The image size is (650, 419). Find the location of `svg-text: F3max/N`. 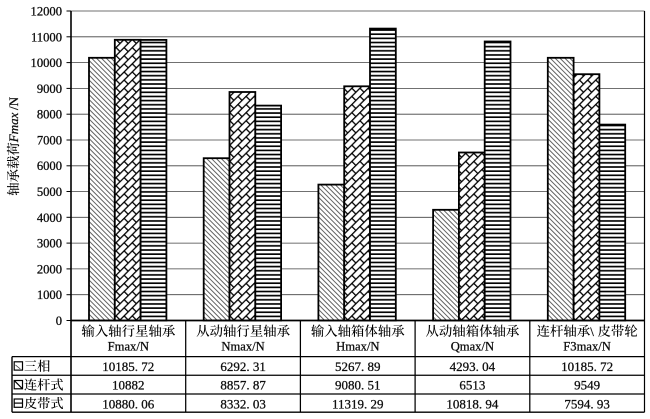

svg-text: F3max/N is located at coordinates (587, 346).